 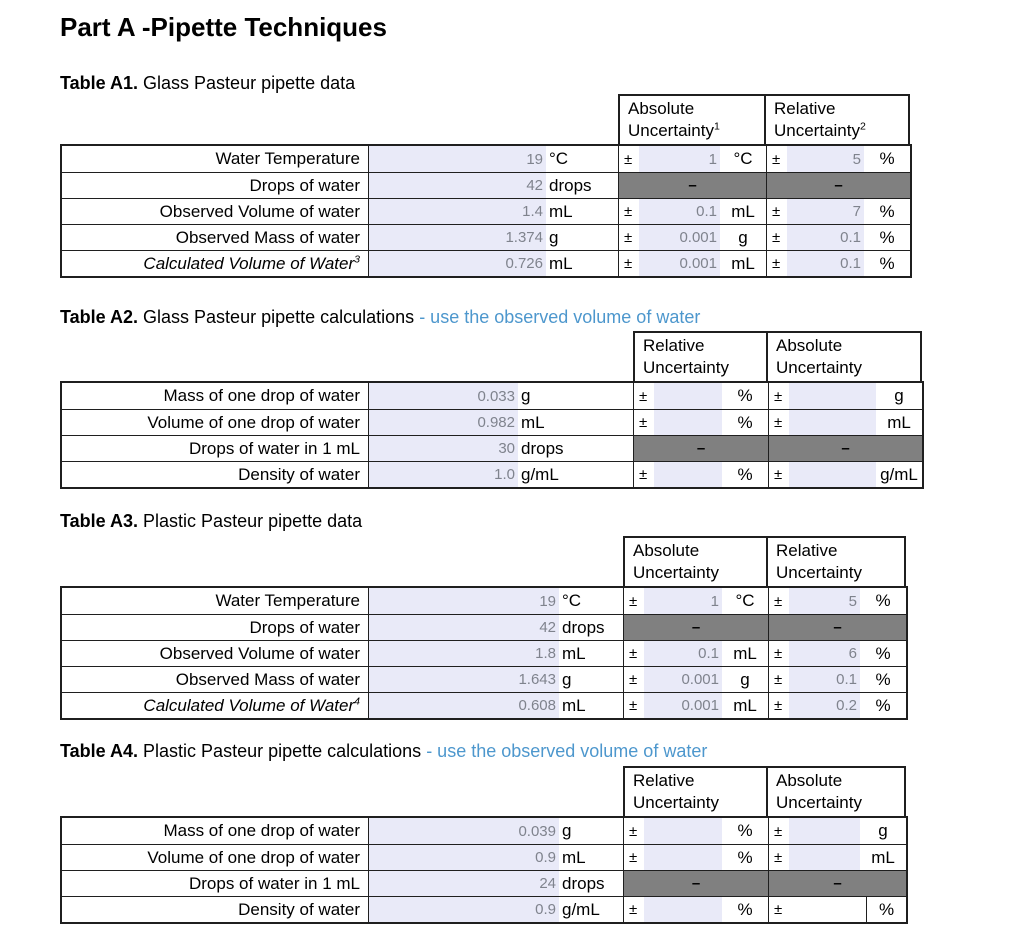 I want to click on value-field: 1.643, so click(x=464, y=679).